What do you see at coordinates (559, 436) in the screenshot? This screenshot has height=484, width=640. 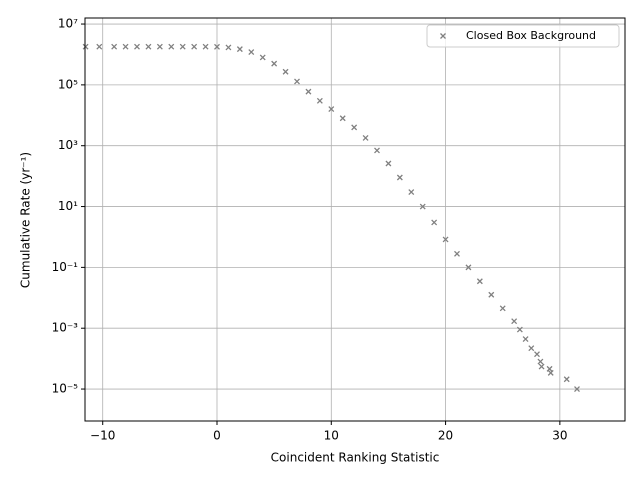 I see `x-tick-label: 30` at bounding box center [559, 436].